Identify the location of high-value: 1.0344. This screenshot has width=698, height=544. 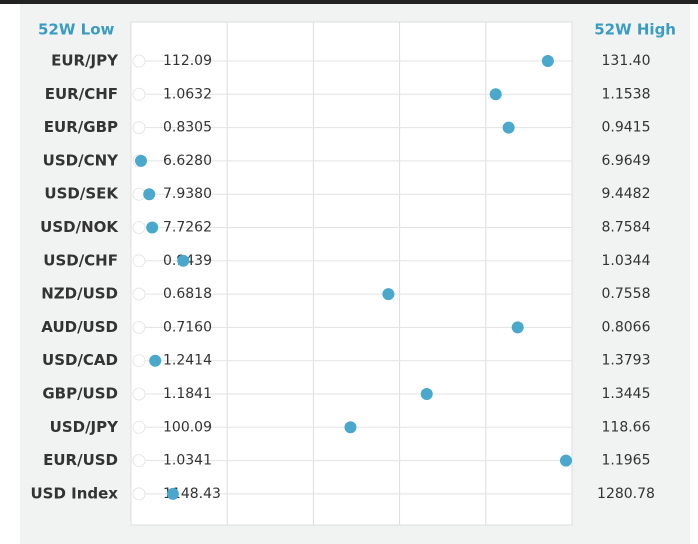
(626, 261).